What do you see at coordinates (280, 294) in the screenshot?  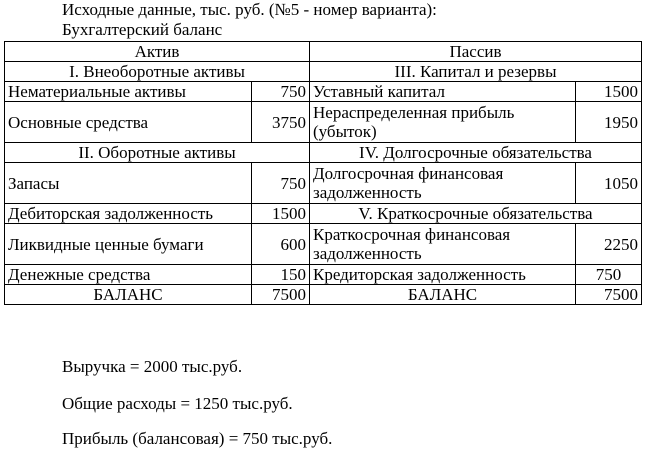 I see `asset-total-value: 7500` at bounding box center [280, 294].